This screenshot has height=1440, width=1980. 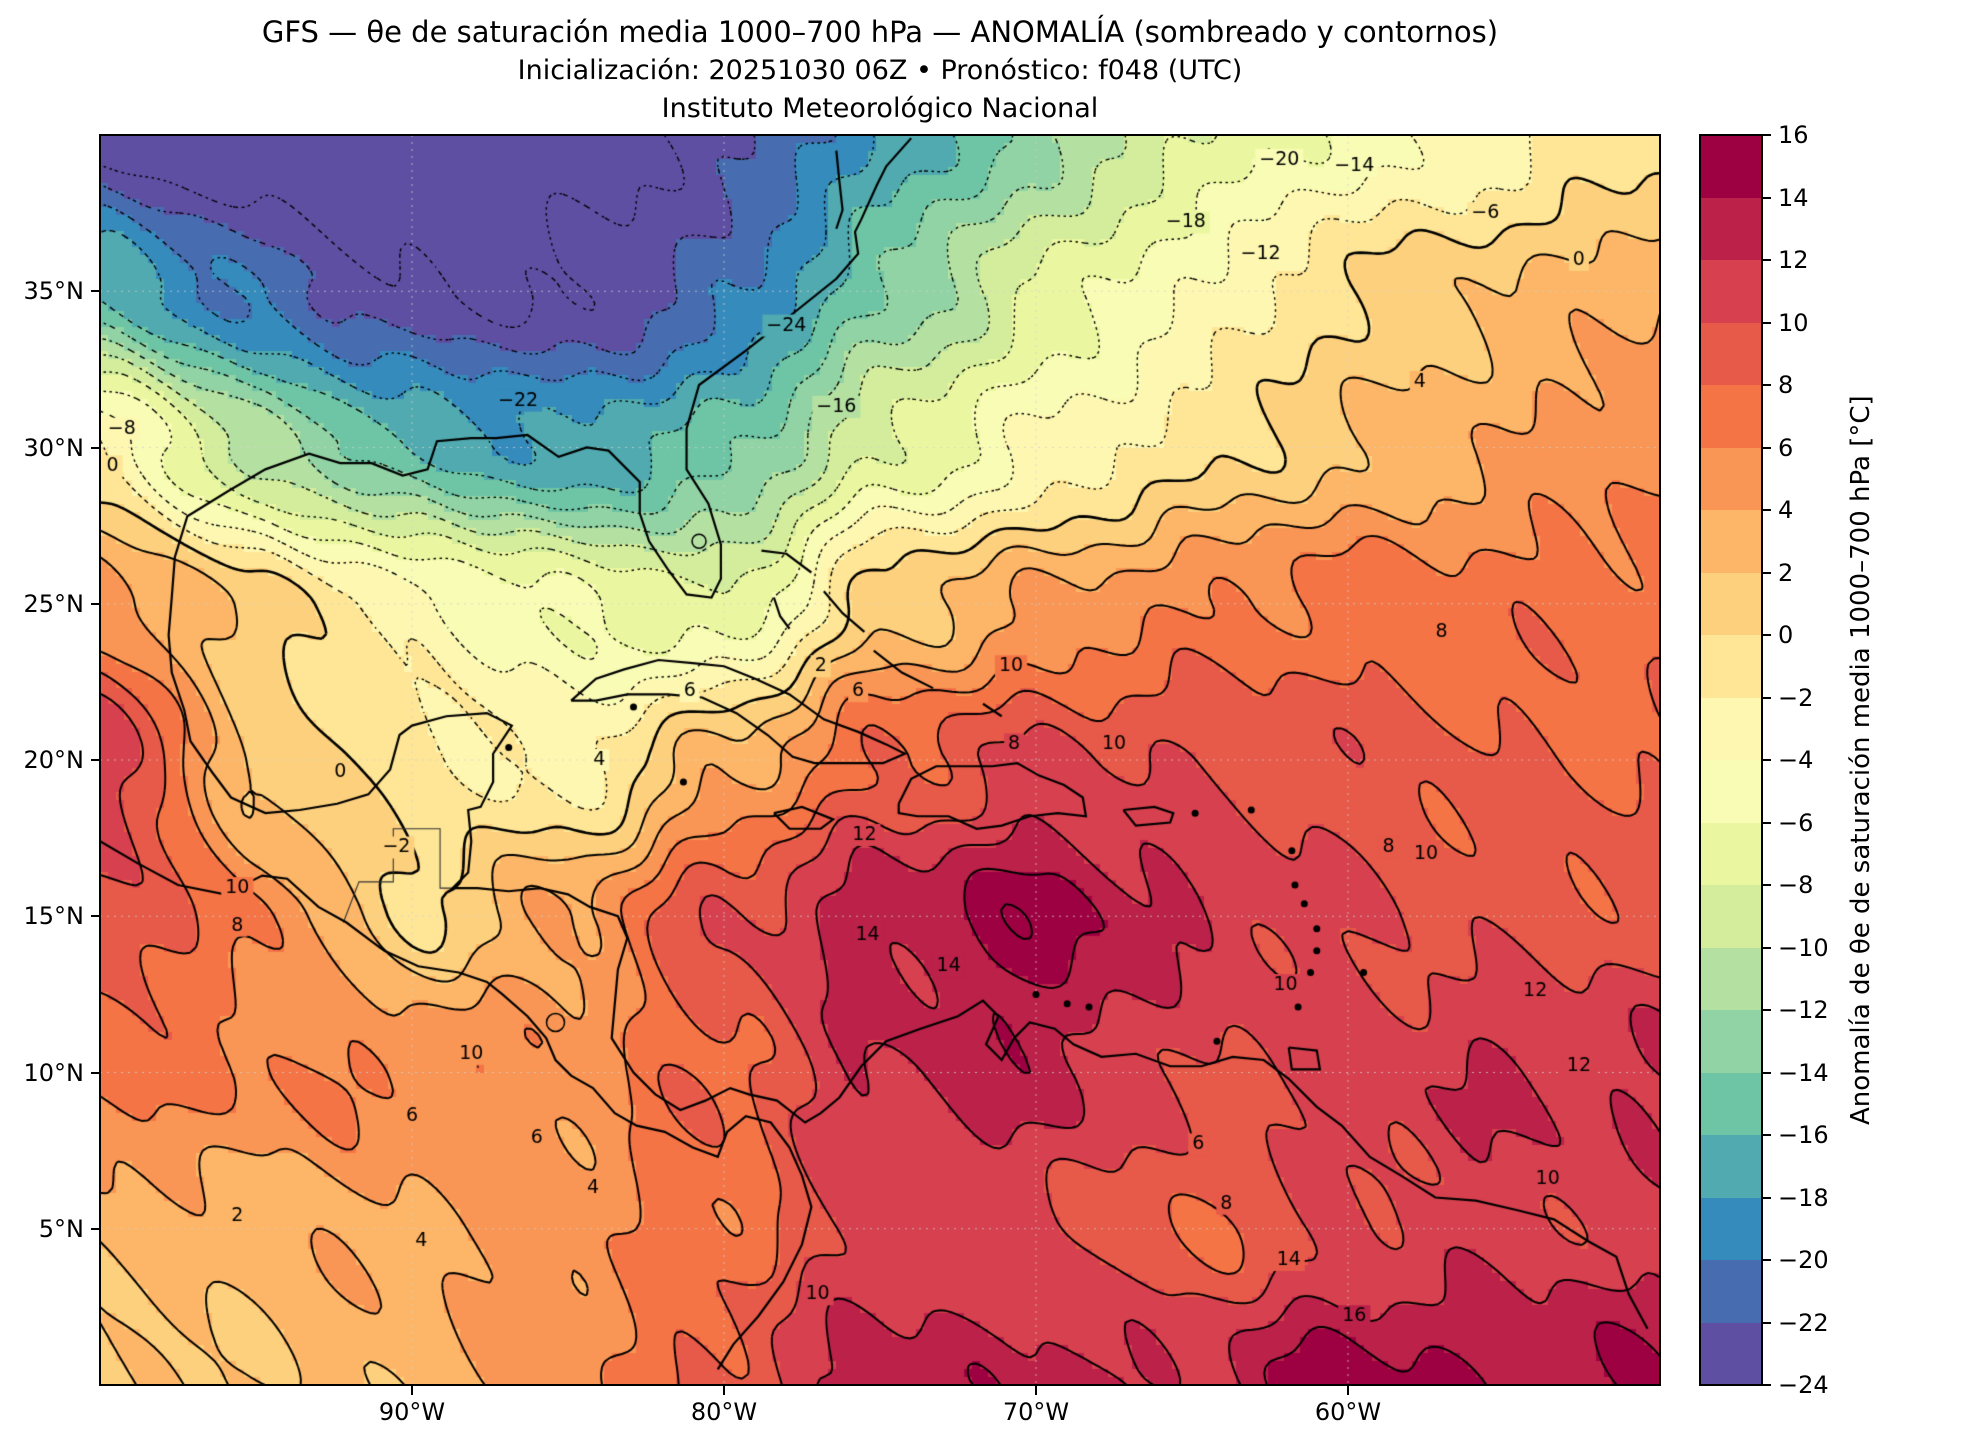 What do you see at coordinates (1348, 1412) in the screenshot?
I see `x-tick-label: 60°W` at bounding box center [1348, 1412].